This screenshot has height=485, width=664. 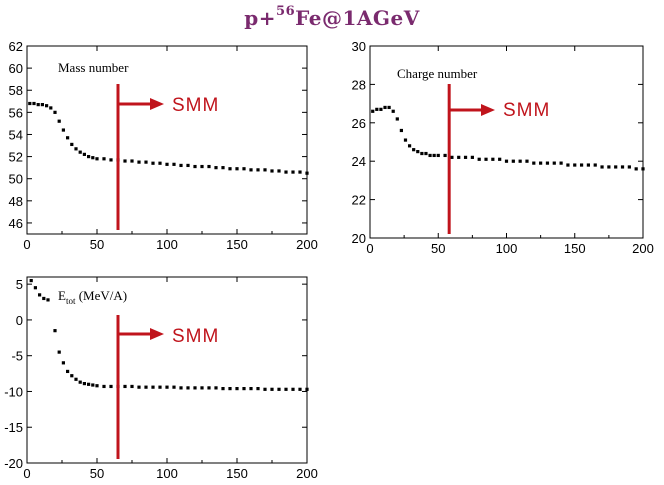 What do you see at coordinates (643, 248) in the screenshot?
I see `chart2-xtick-label: 200` at bounding box center [643, 248].